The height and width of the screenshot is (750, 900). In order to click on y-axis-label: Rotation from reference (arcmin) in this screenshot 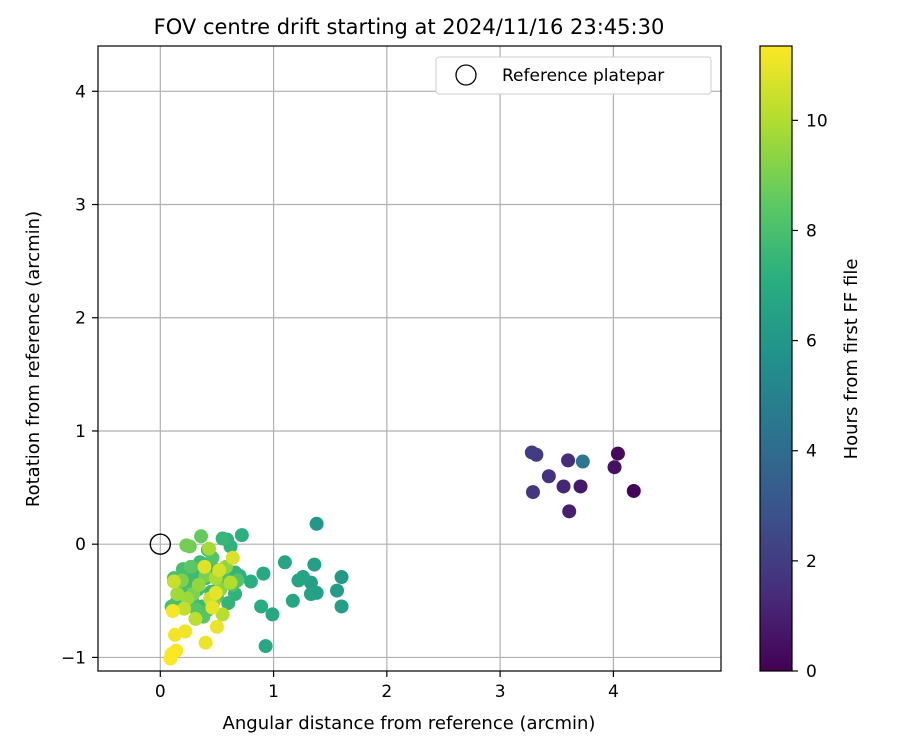, I will do `click(33, 359)`.